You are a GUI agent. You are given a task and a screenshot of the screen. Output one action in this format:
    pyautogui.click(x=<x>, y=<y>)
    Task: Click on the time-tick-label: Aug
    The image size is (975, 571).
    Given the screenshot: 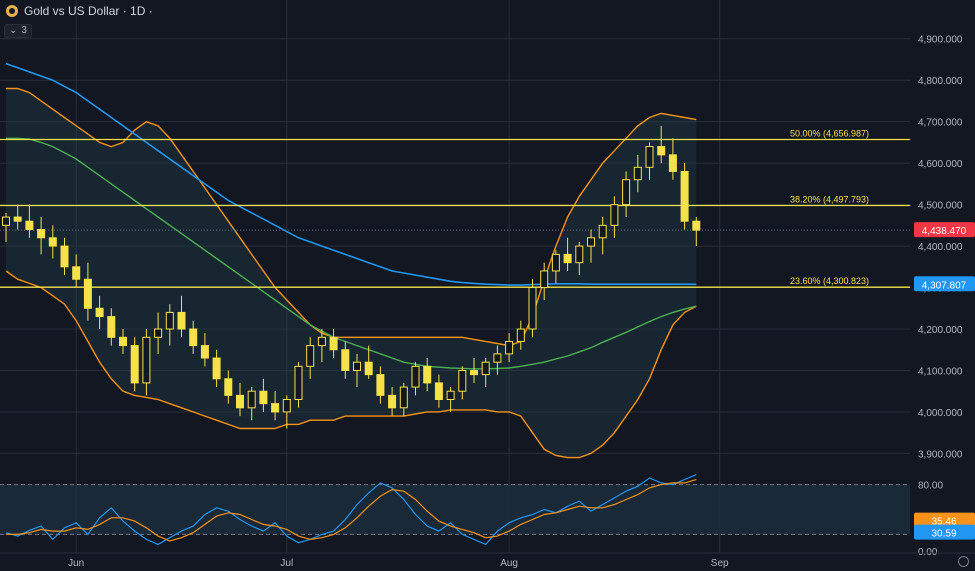 What is the action you would take?
    pyautogui.click(x=509, y=563)
    